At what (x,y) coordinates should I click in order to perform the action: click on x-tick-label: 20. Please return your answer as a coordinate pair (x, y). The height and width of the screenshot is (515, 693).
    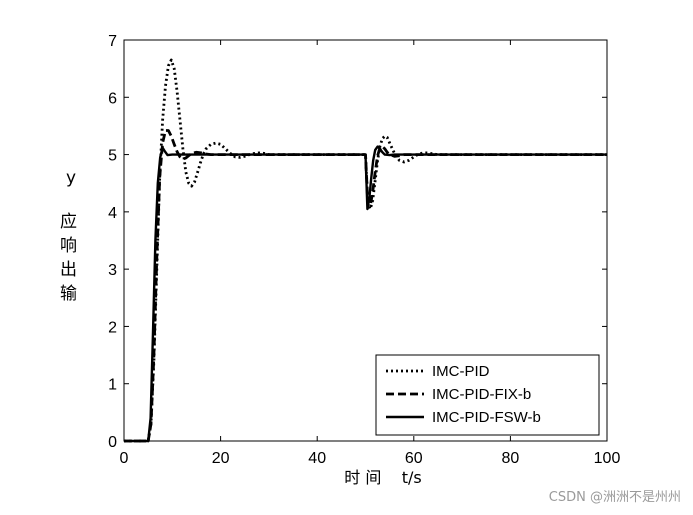
    Looking at the image, I should click on (221, 458).